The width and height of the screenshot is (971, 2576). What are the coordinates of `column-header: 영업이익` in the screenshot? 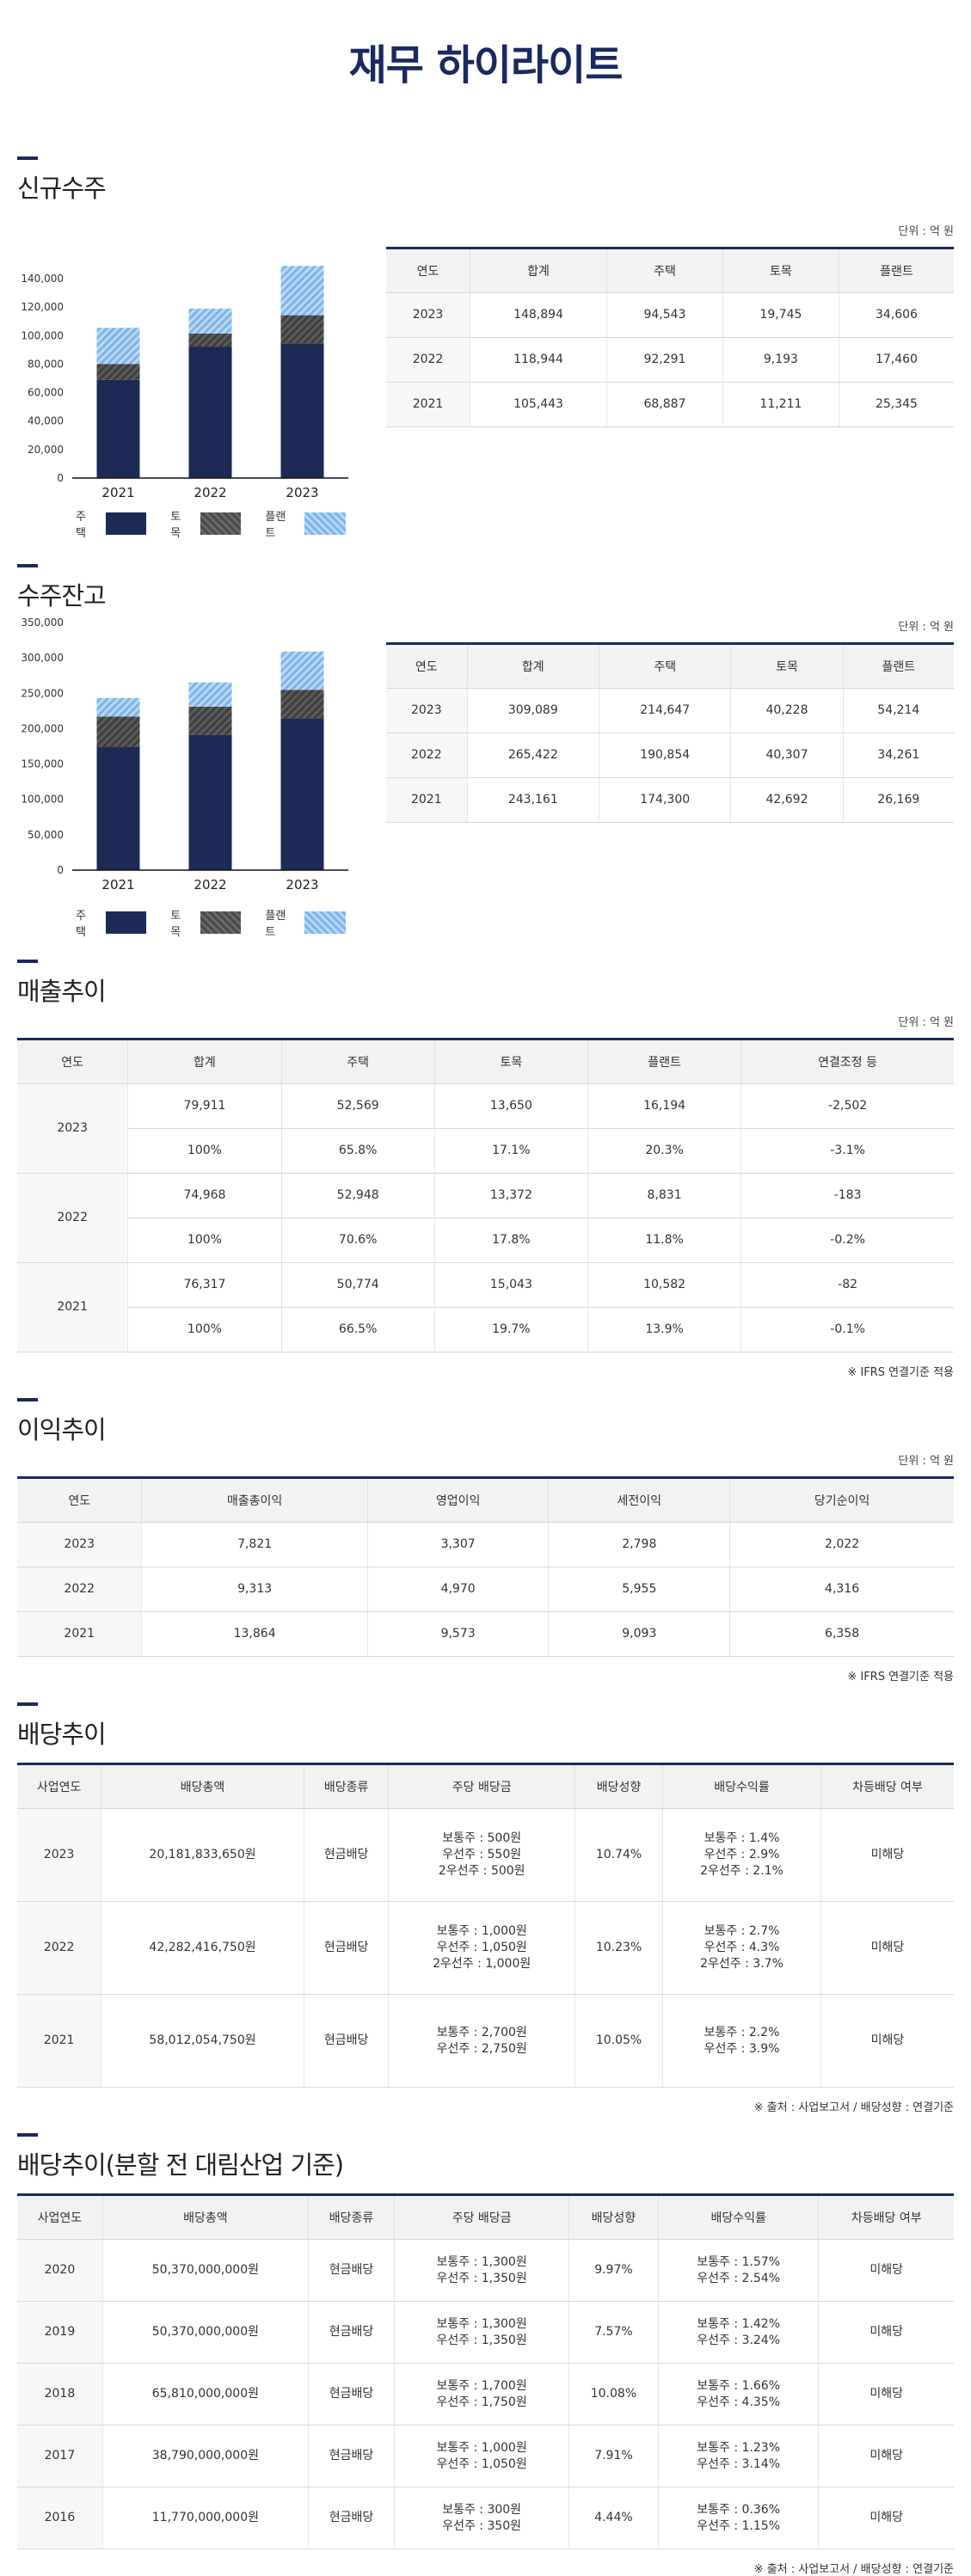 It's located at (458, 1499).